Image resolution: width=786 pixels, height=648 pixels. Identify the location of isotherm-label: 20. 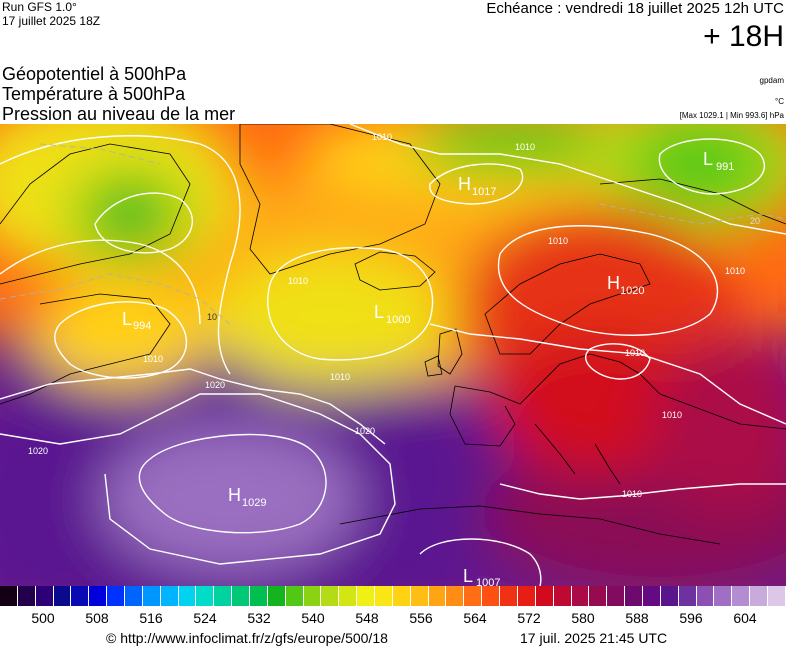
(755, 221).